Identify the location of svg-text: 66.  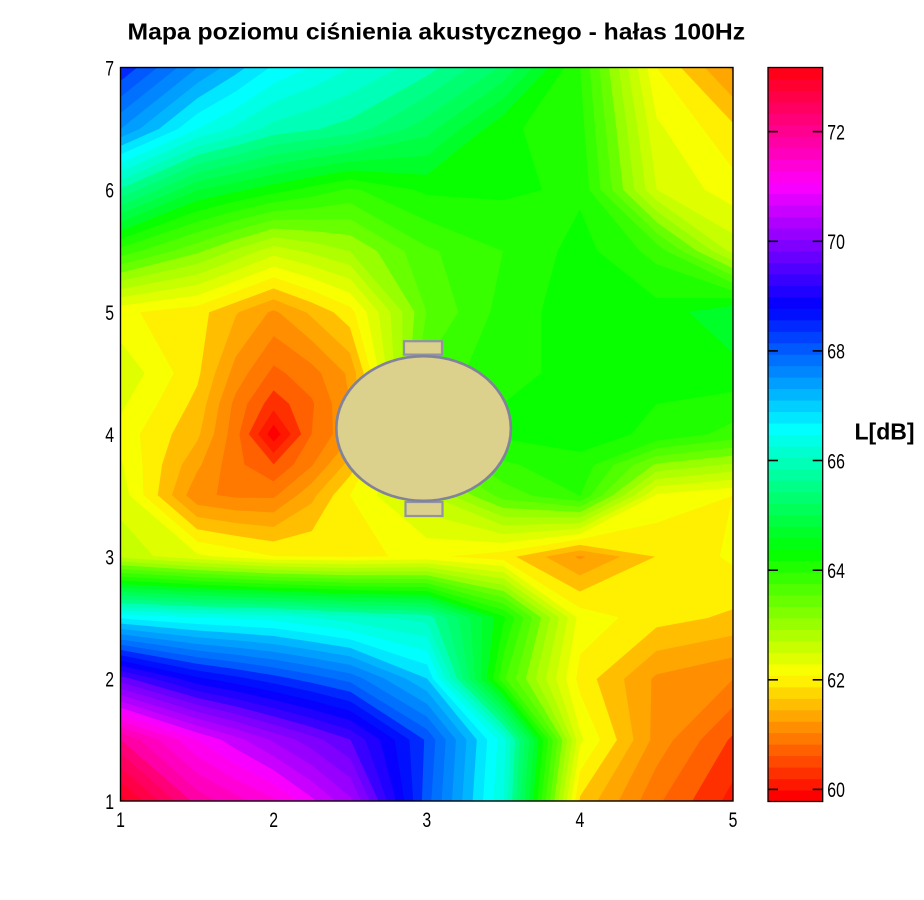
(836, 461).